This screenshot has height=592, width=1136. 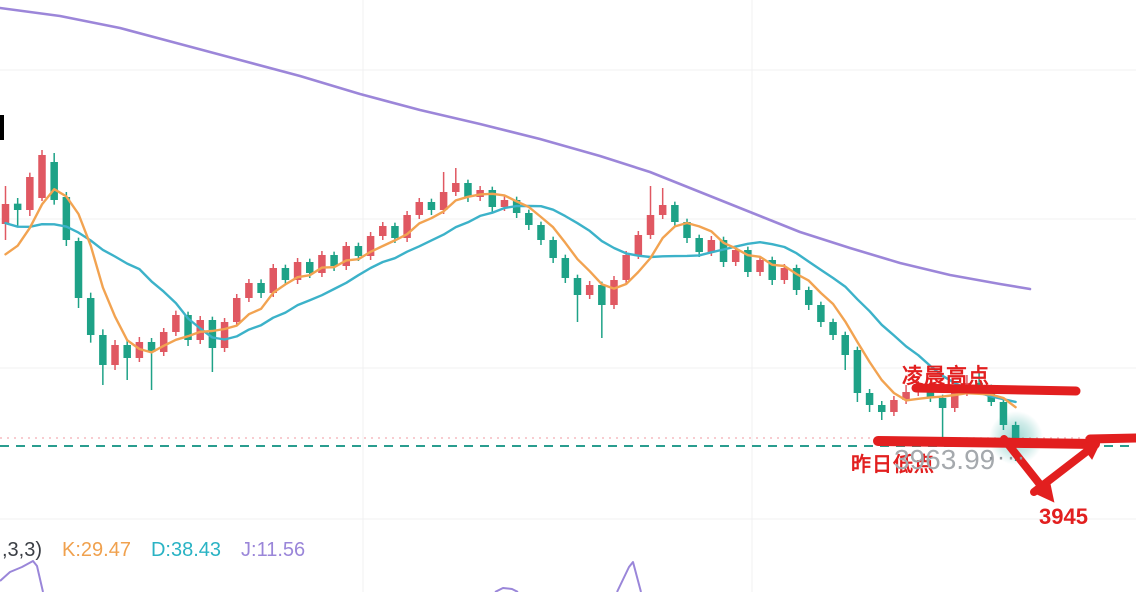 I want to click on kdj-j-value: J:11.56, so click(x=273, y=550).